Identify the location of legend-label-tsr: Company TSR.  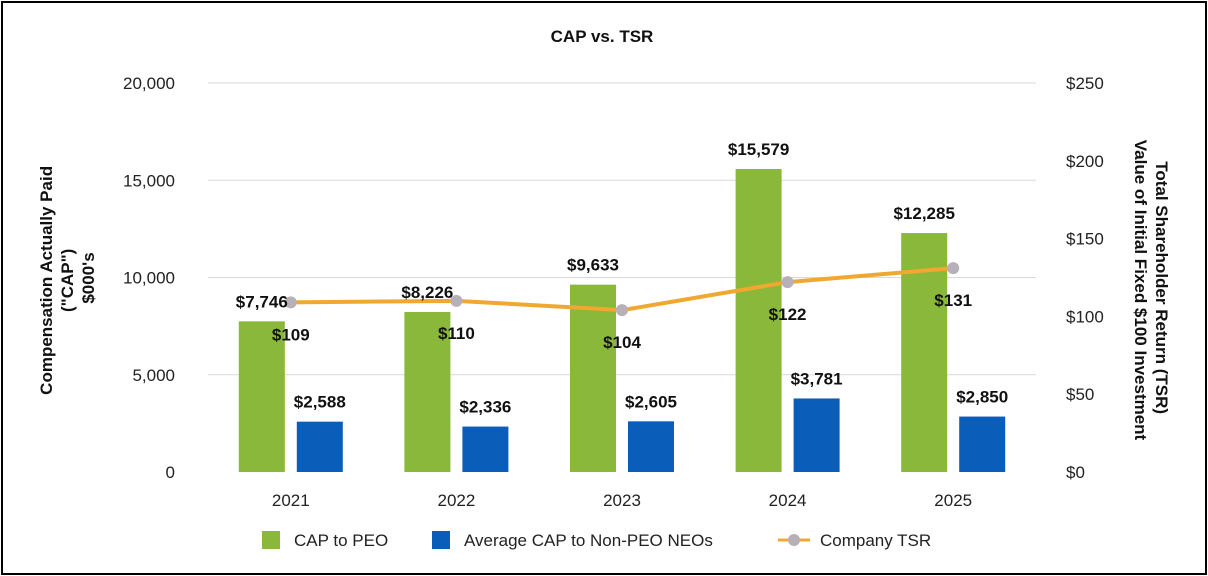
(875, 540).